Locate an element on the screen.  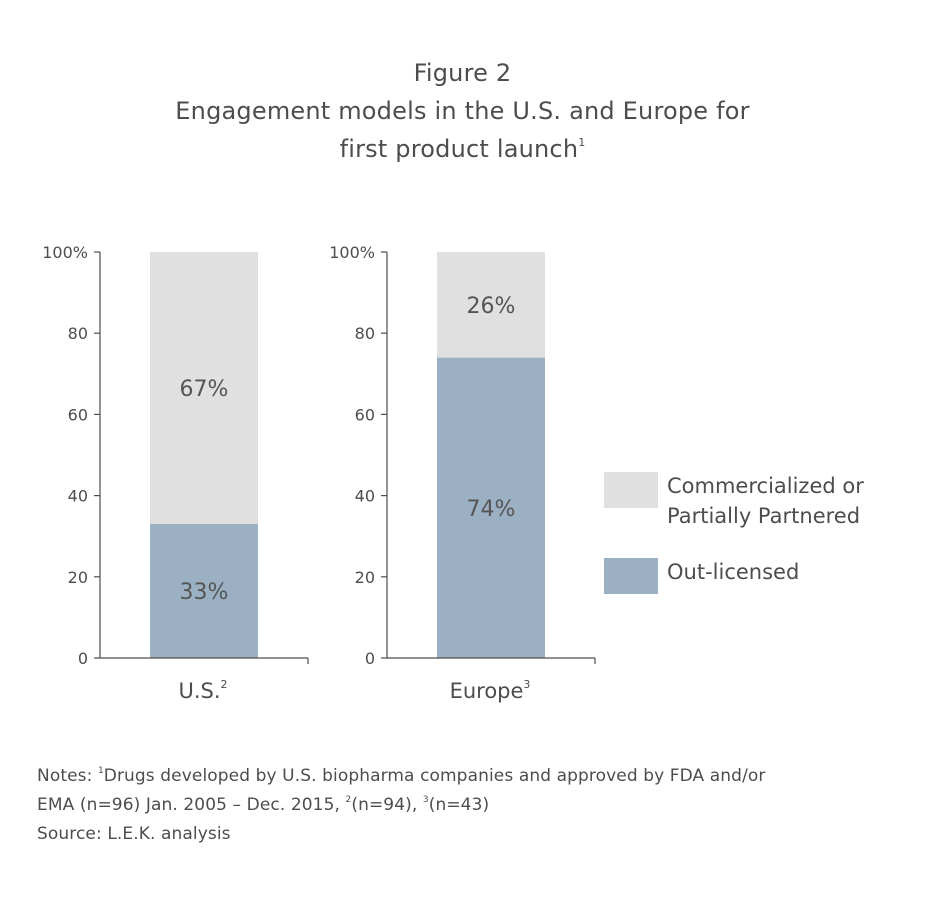
title-line-2-text: first product launch is located at coordinates (459, 149).